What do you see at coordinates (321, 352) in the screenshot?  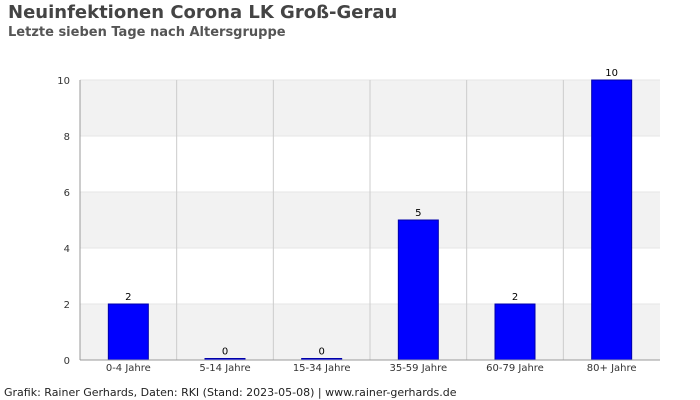 I see `data-label-2: 0` at bounding box center [321, 352].